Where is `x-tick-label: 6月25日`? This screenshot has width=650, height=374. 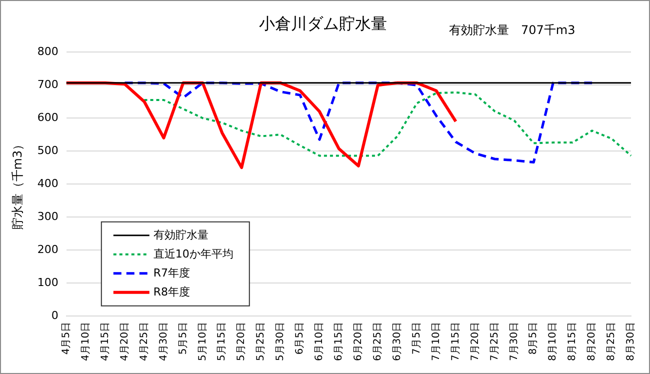 x-tick-label: 6月25日 is located at coordinates (378, 342).